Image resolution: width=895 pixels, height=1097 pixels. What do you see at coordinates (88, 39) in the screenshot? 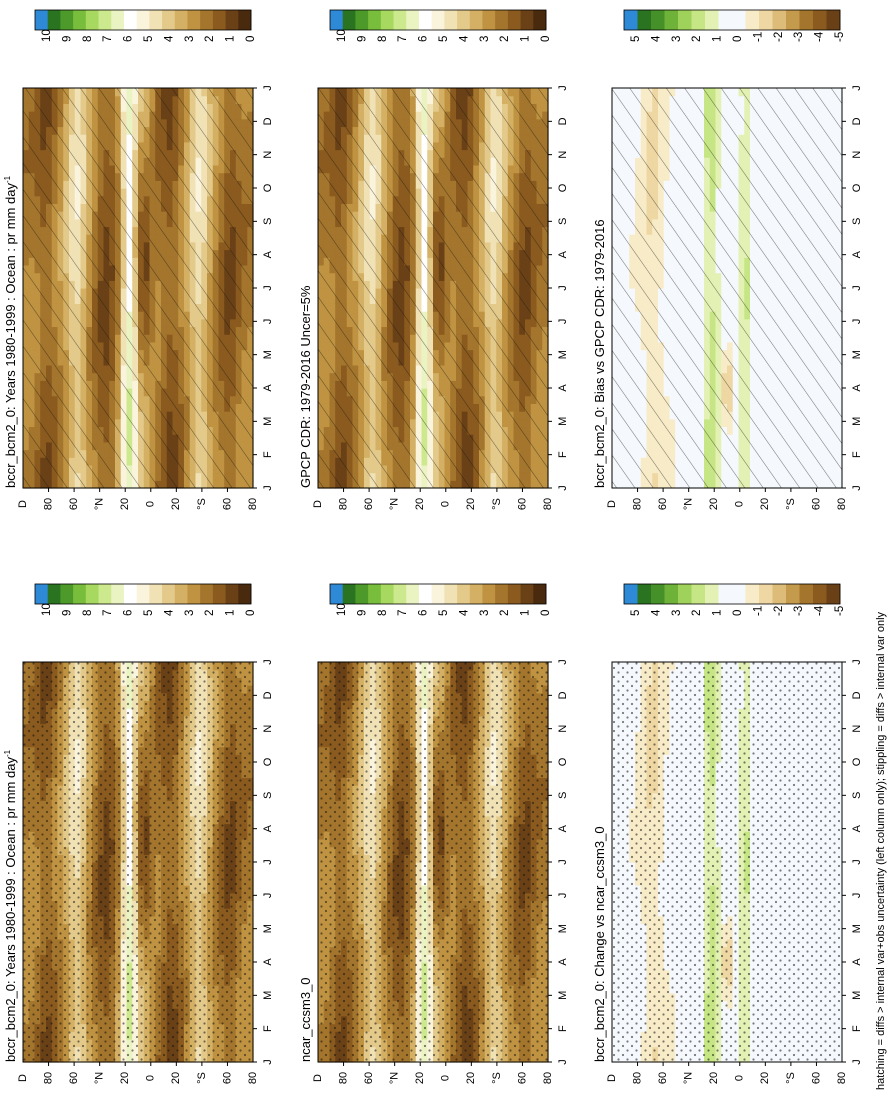
I see `colorbar-label: 8` at bounding box center [88, 39].